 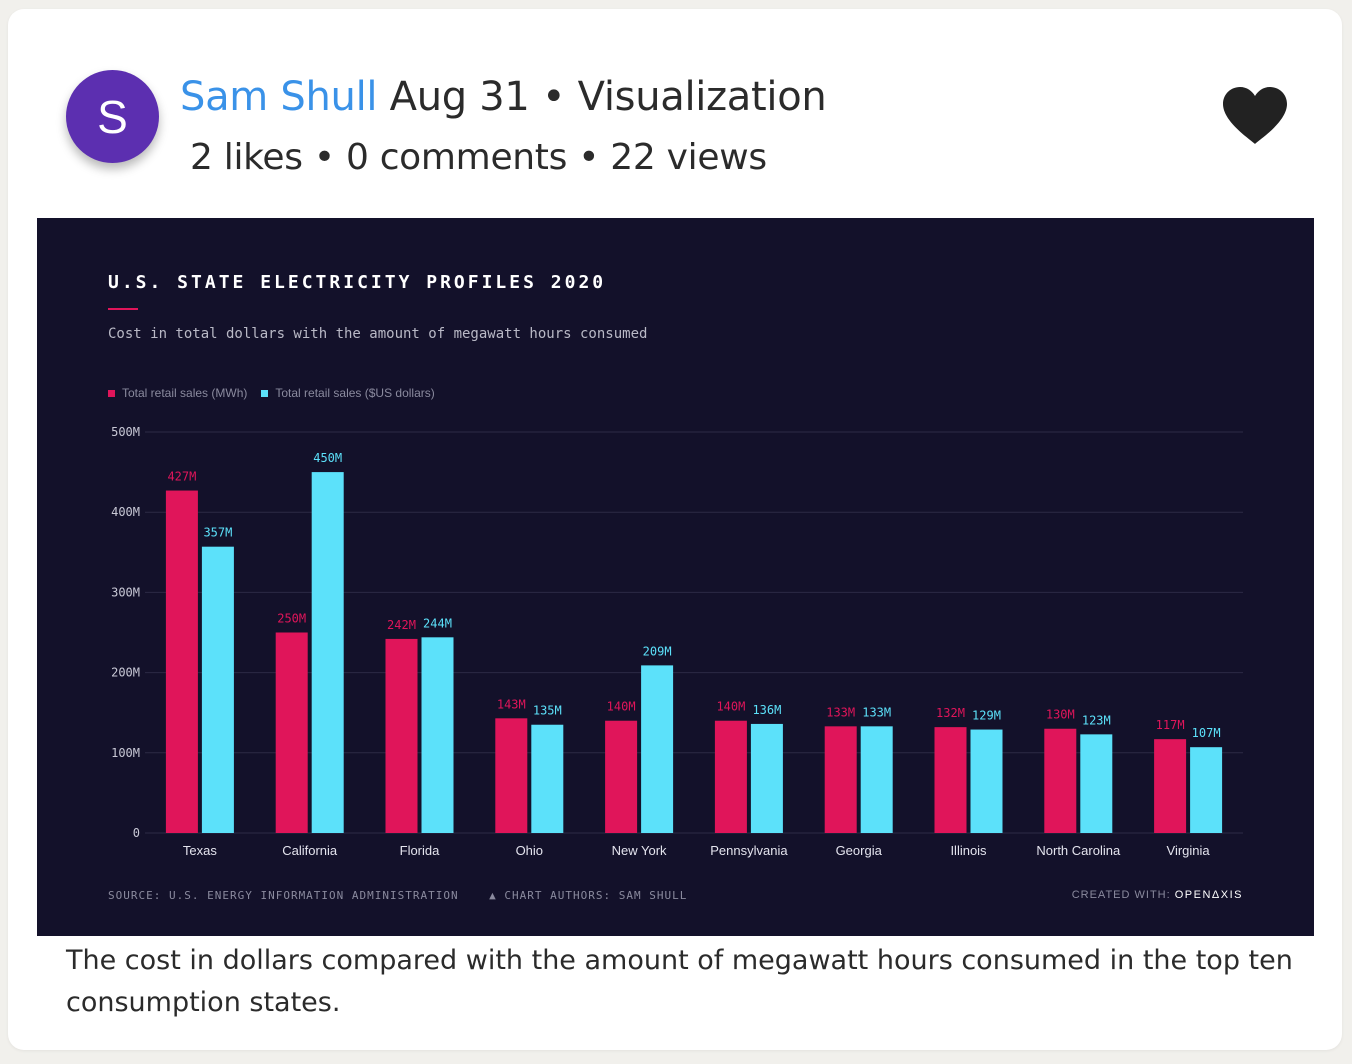 What do you see at coordinates (181, 477) in the screenshot?
I see `data-label: 427M` at bounding box center [181, 477].